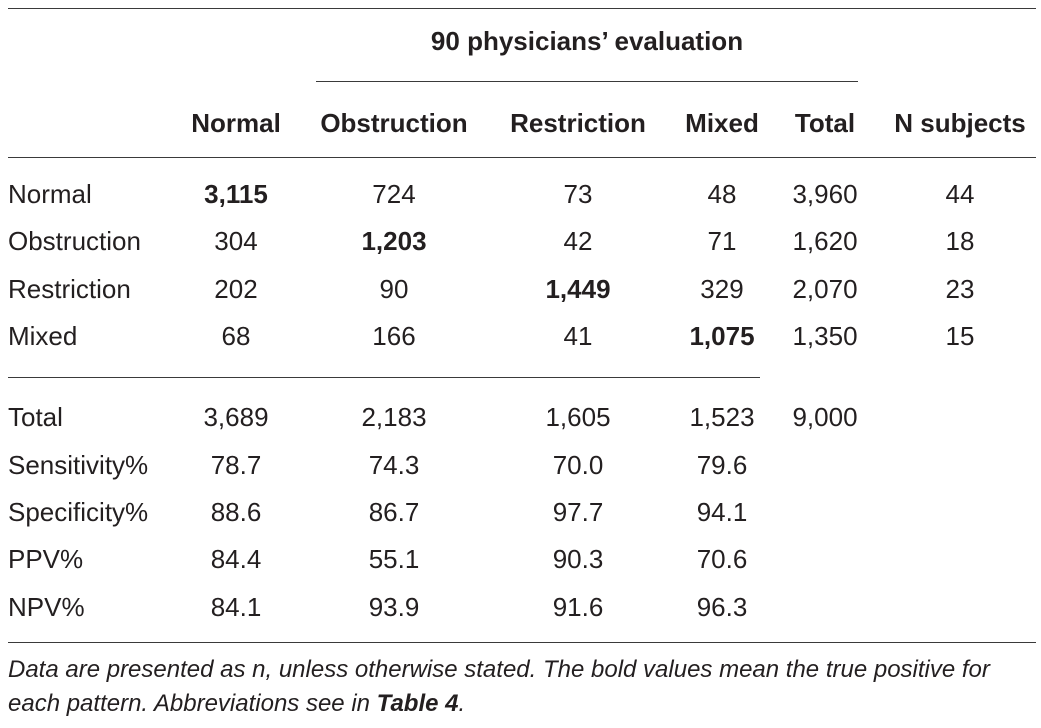 Image resolution: width=1041 pixels, height=728 pixels. Describe the element at coordinates (722, 417) in the screenshot. I see `cell-value: 1,523` at that location.